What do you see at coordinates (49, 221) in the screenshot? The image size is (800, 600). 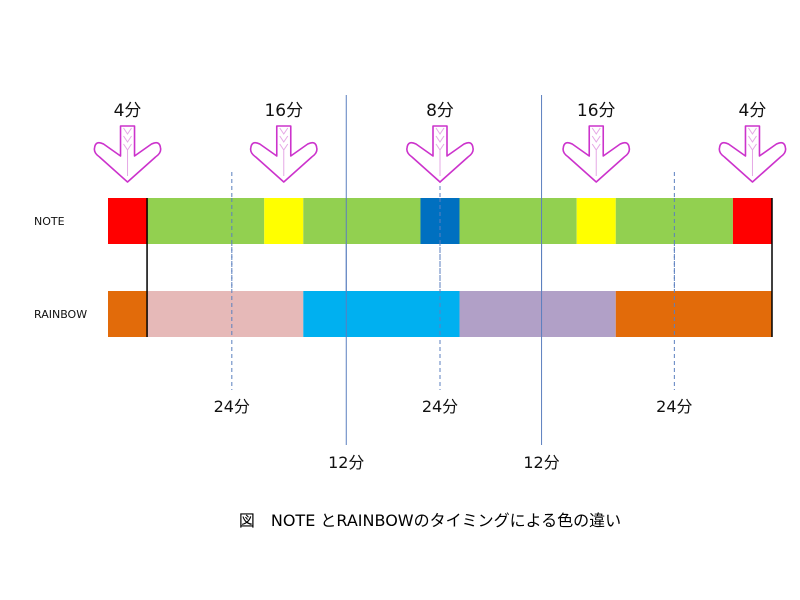 I see `row-label: NOTE` at bounding box center [49, 221].